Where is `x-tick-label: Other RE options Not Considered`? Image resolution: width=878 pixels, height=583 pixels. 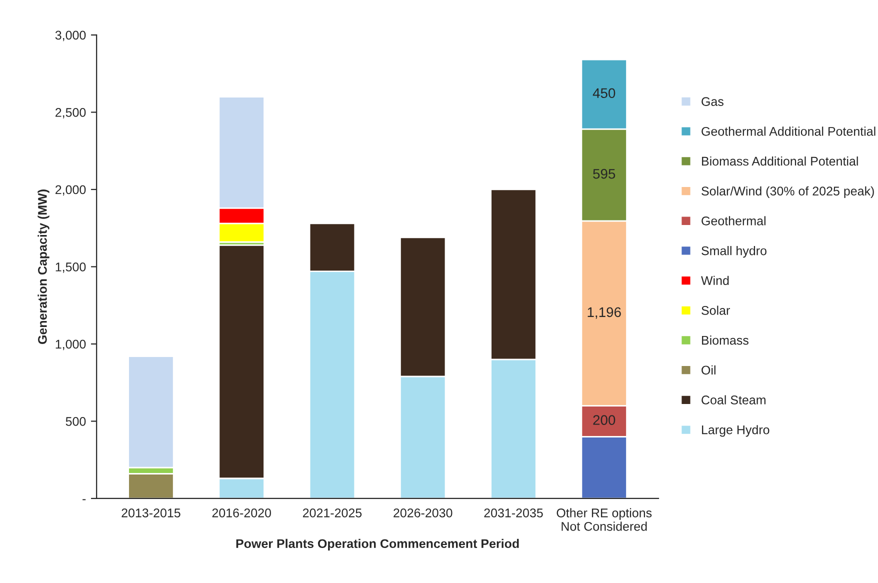
x-tick-label: Other RE options Not Considered is located at coordinates (604, 519).